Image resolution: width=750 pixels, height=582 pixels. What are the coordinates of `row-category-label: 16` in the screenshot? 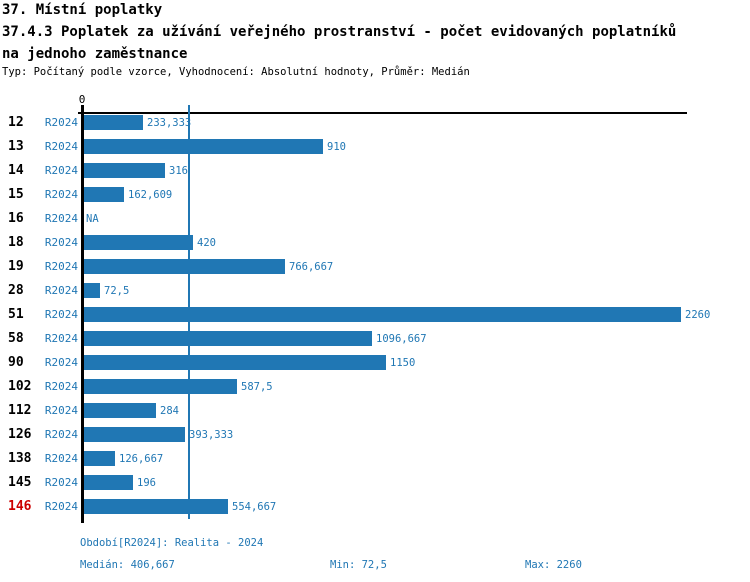 It's located at (16, 218).